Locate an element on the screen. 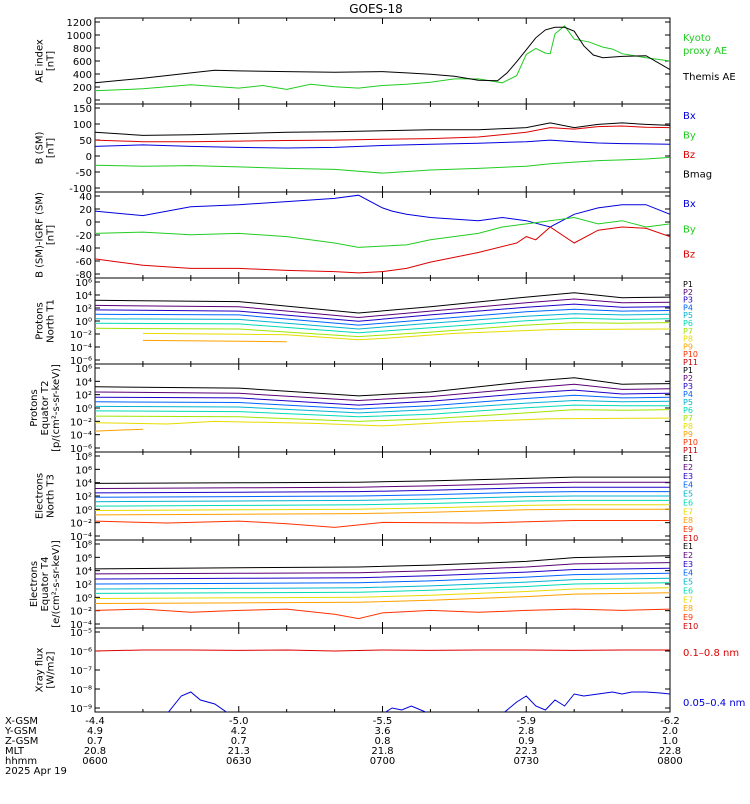 The height and width of the screenshot is (804, 750). y-tick-label: 10⁻⁴ is located at coordinates (81, 436).